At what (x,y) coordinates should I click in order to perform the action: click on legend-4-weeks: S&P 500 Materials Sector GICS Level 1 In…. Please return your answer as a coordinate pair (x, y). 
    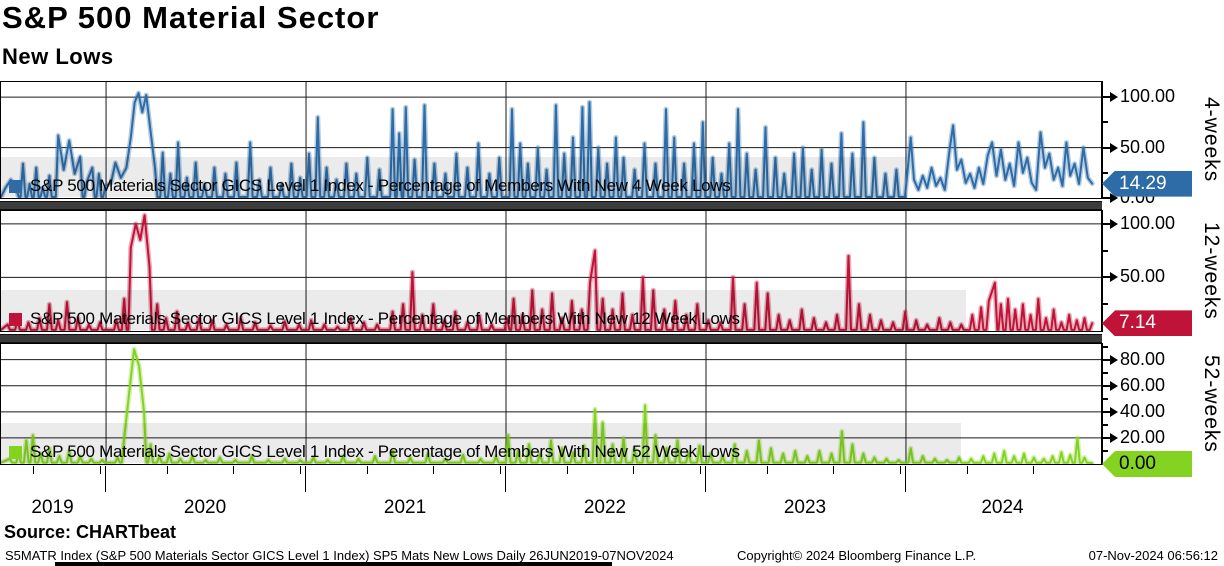
    Looking at the image, I should click on (370, 186).